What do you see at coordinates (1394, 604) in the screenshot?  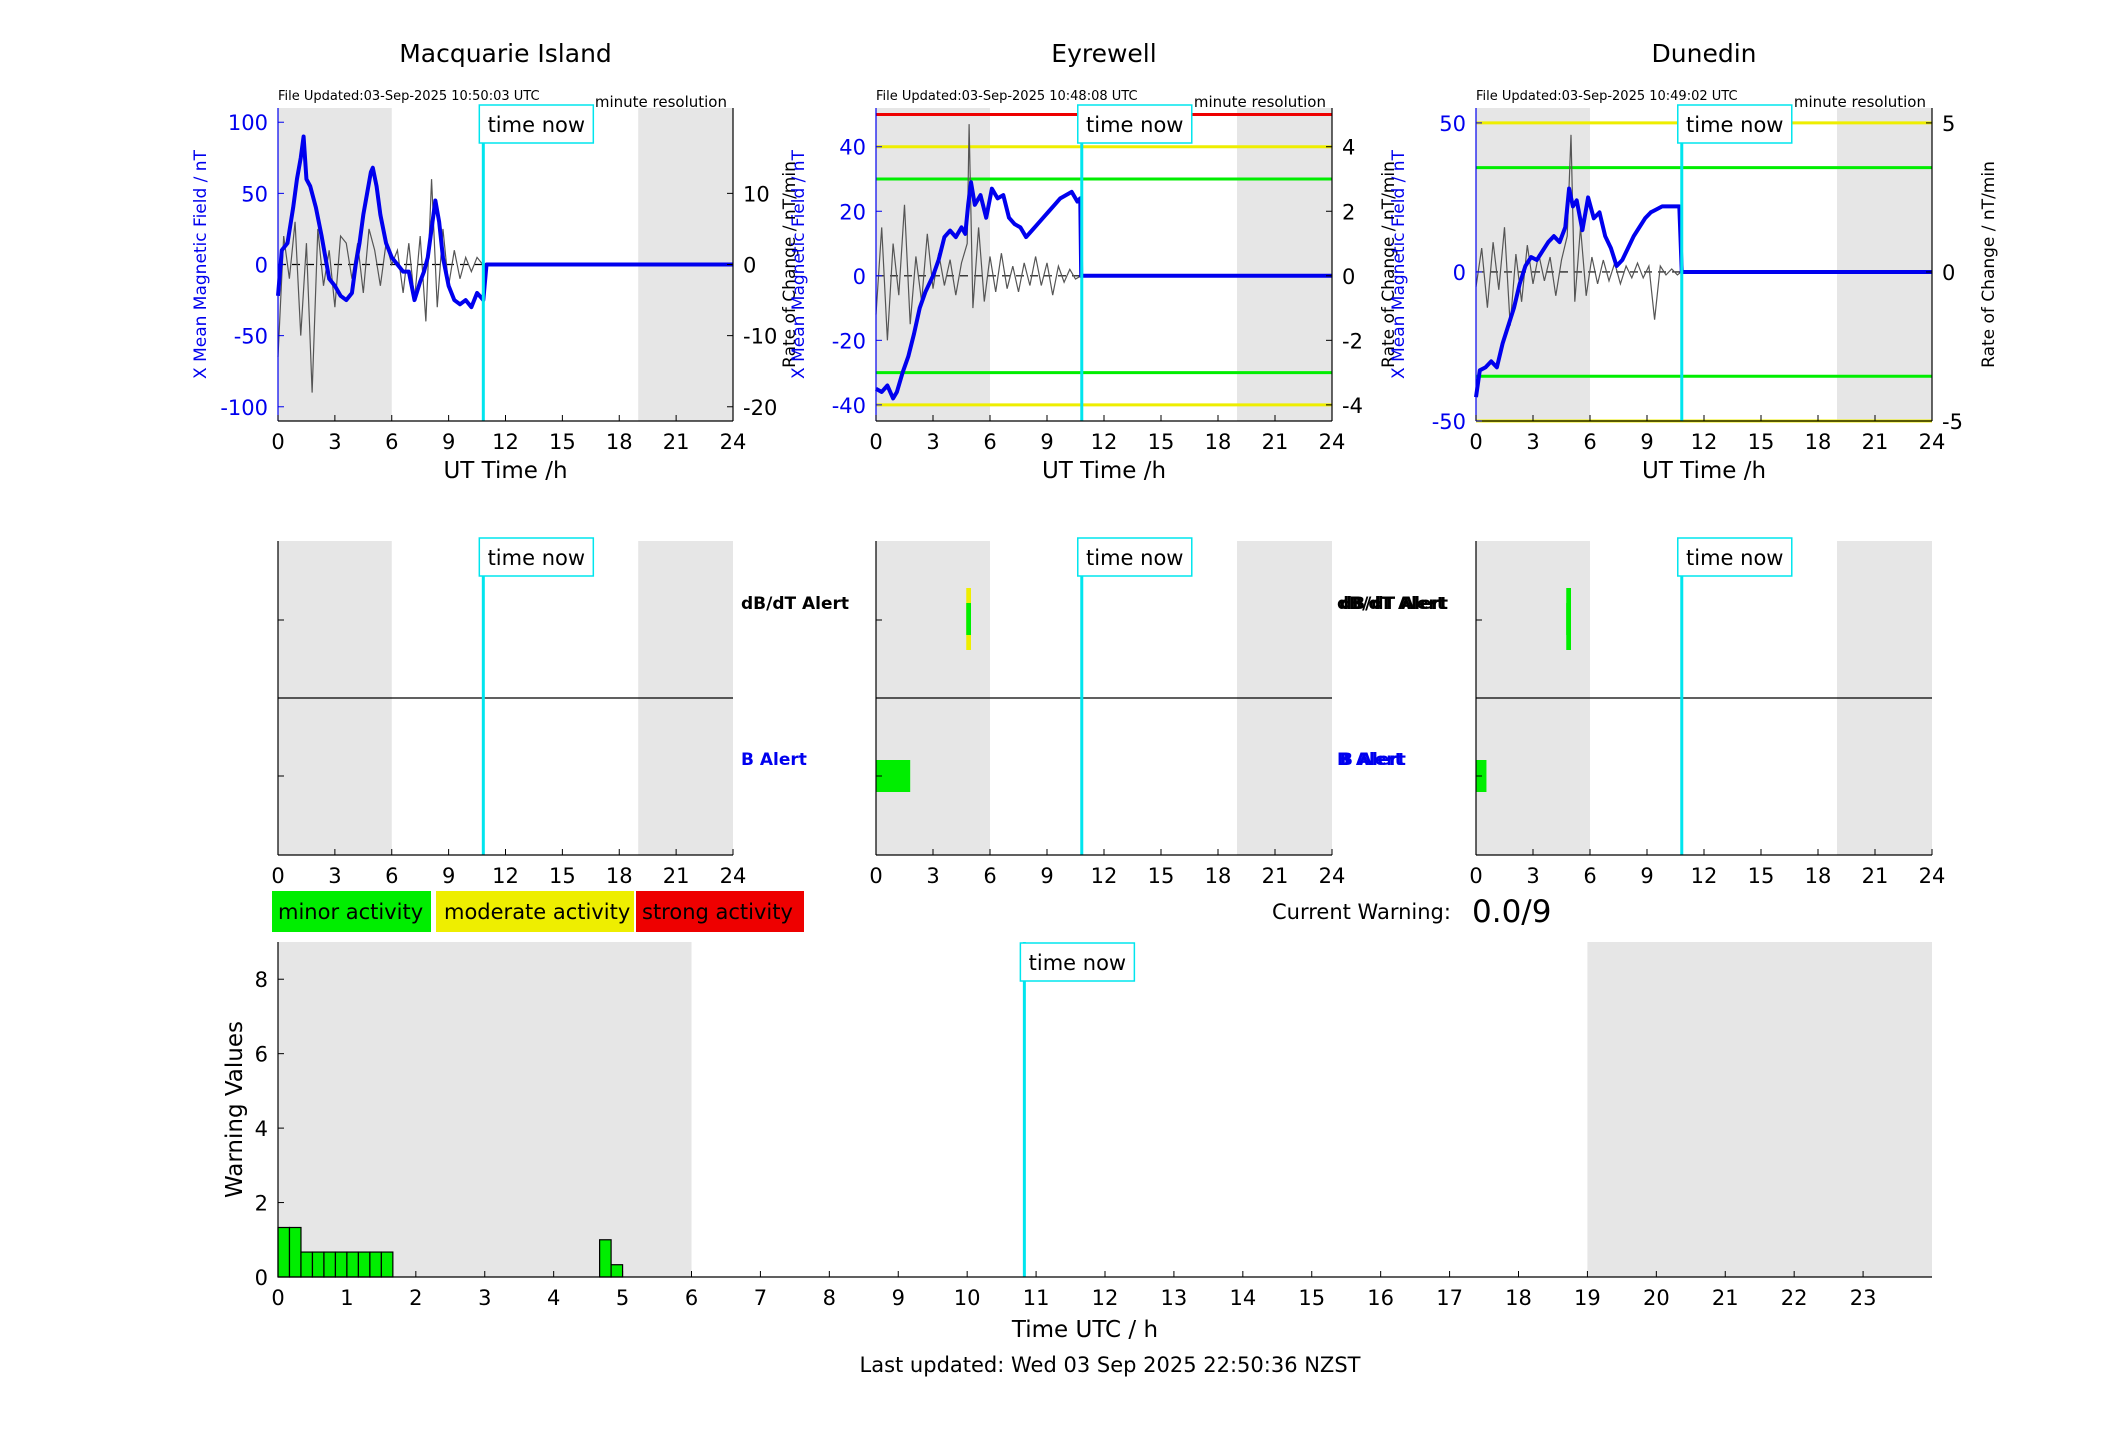 I see `dbdt-alert-label: dB/dT Alert` at bounding box center [1394, 604].